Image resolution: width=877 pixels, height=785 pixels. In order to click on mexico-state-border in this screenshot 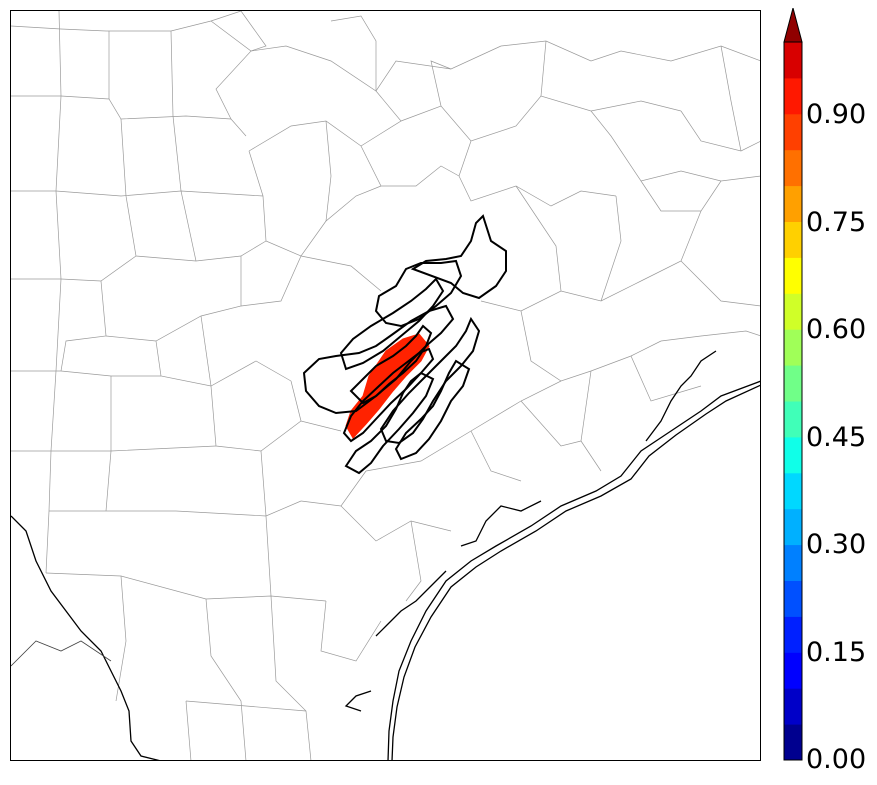, I will do `click(61, 653)`.